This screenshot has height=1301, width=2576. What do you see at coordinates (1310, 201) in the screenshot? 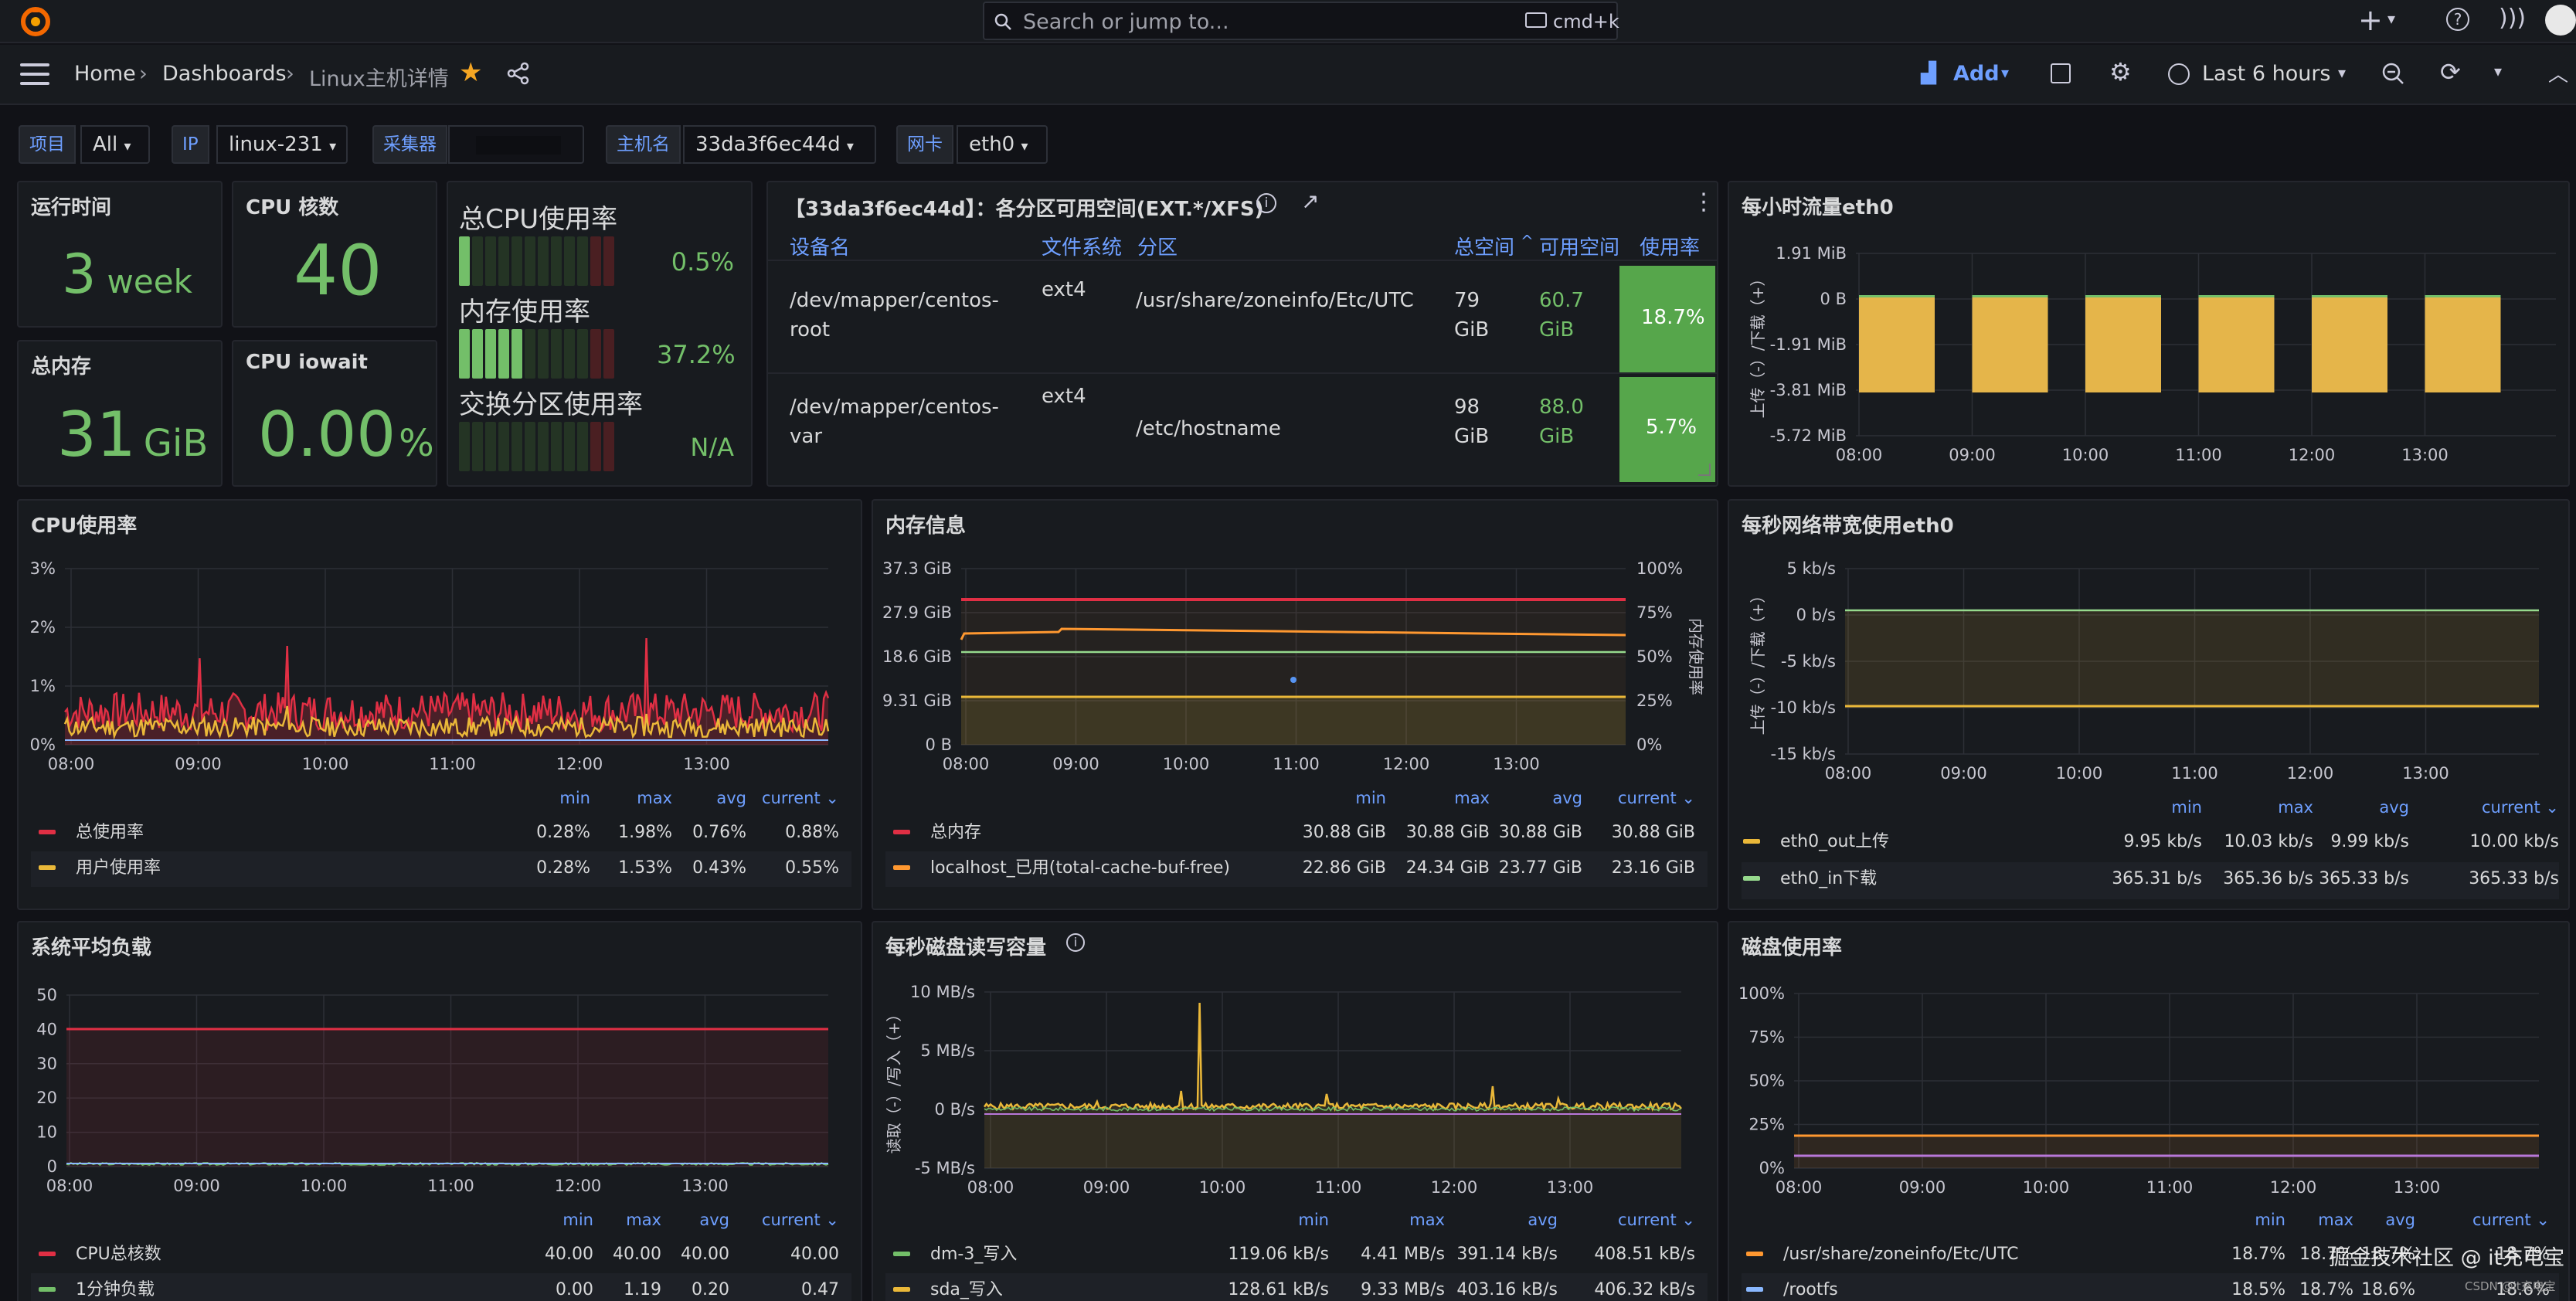
I see `external-link-icon: ↗` at bounding box center [1310, 201].